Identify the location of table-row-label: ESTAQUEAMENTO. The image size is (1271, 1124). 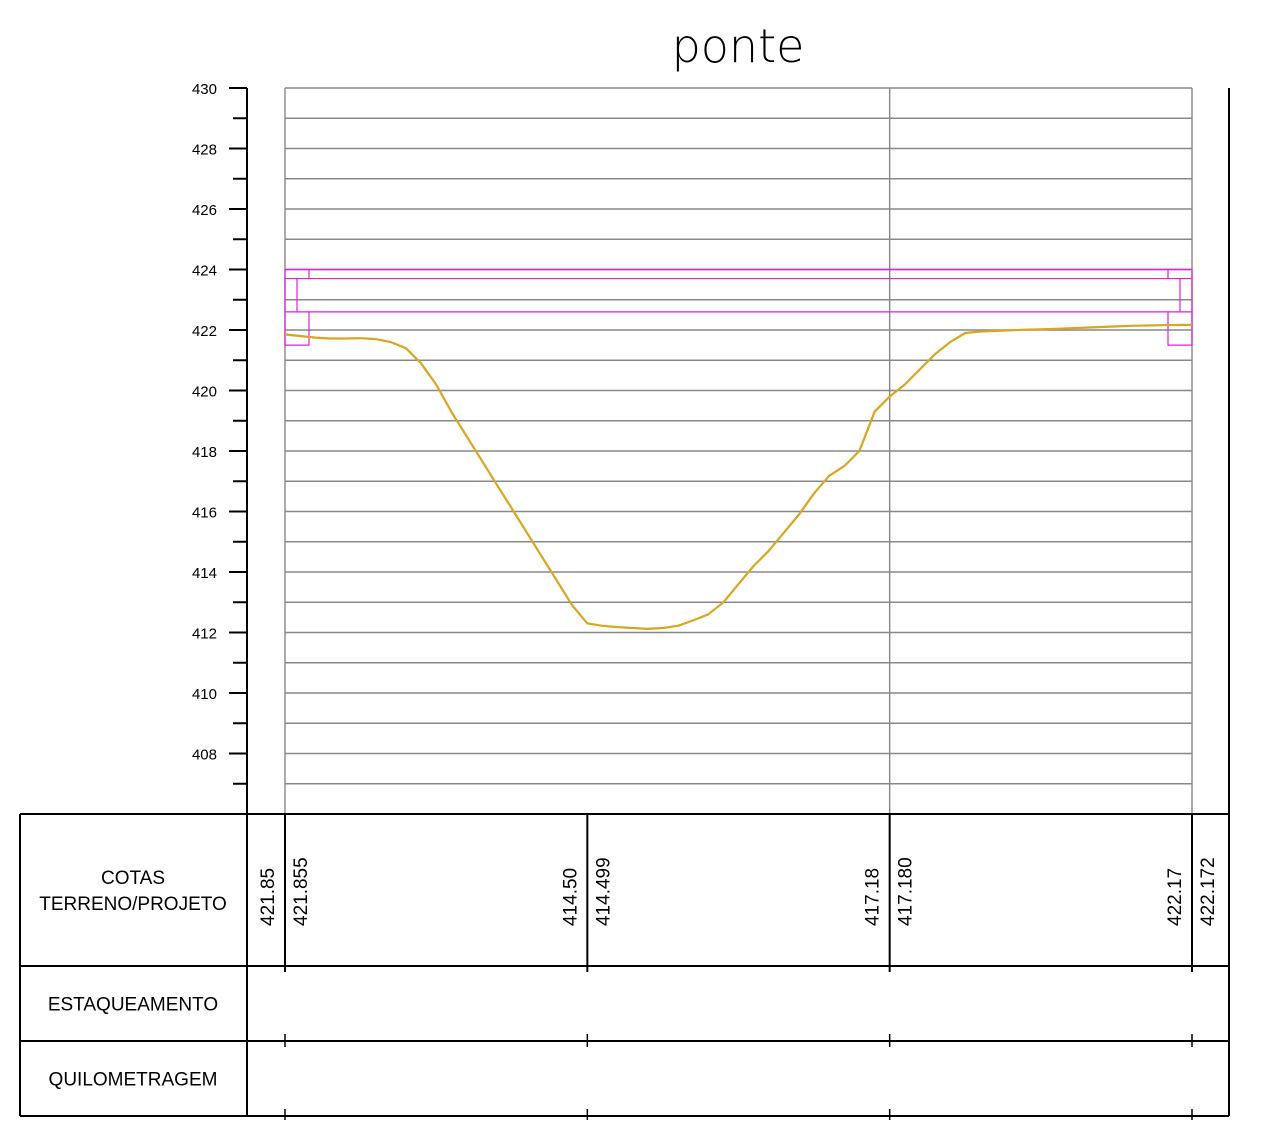
(133, 1005).